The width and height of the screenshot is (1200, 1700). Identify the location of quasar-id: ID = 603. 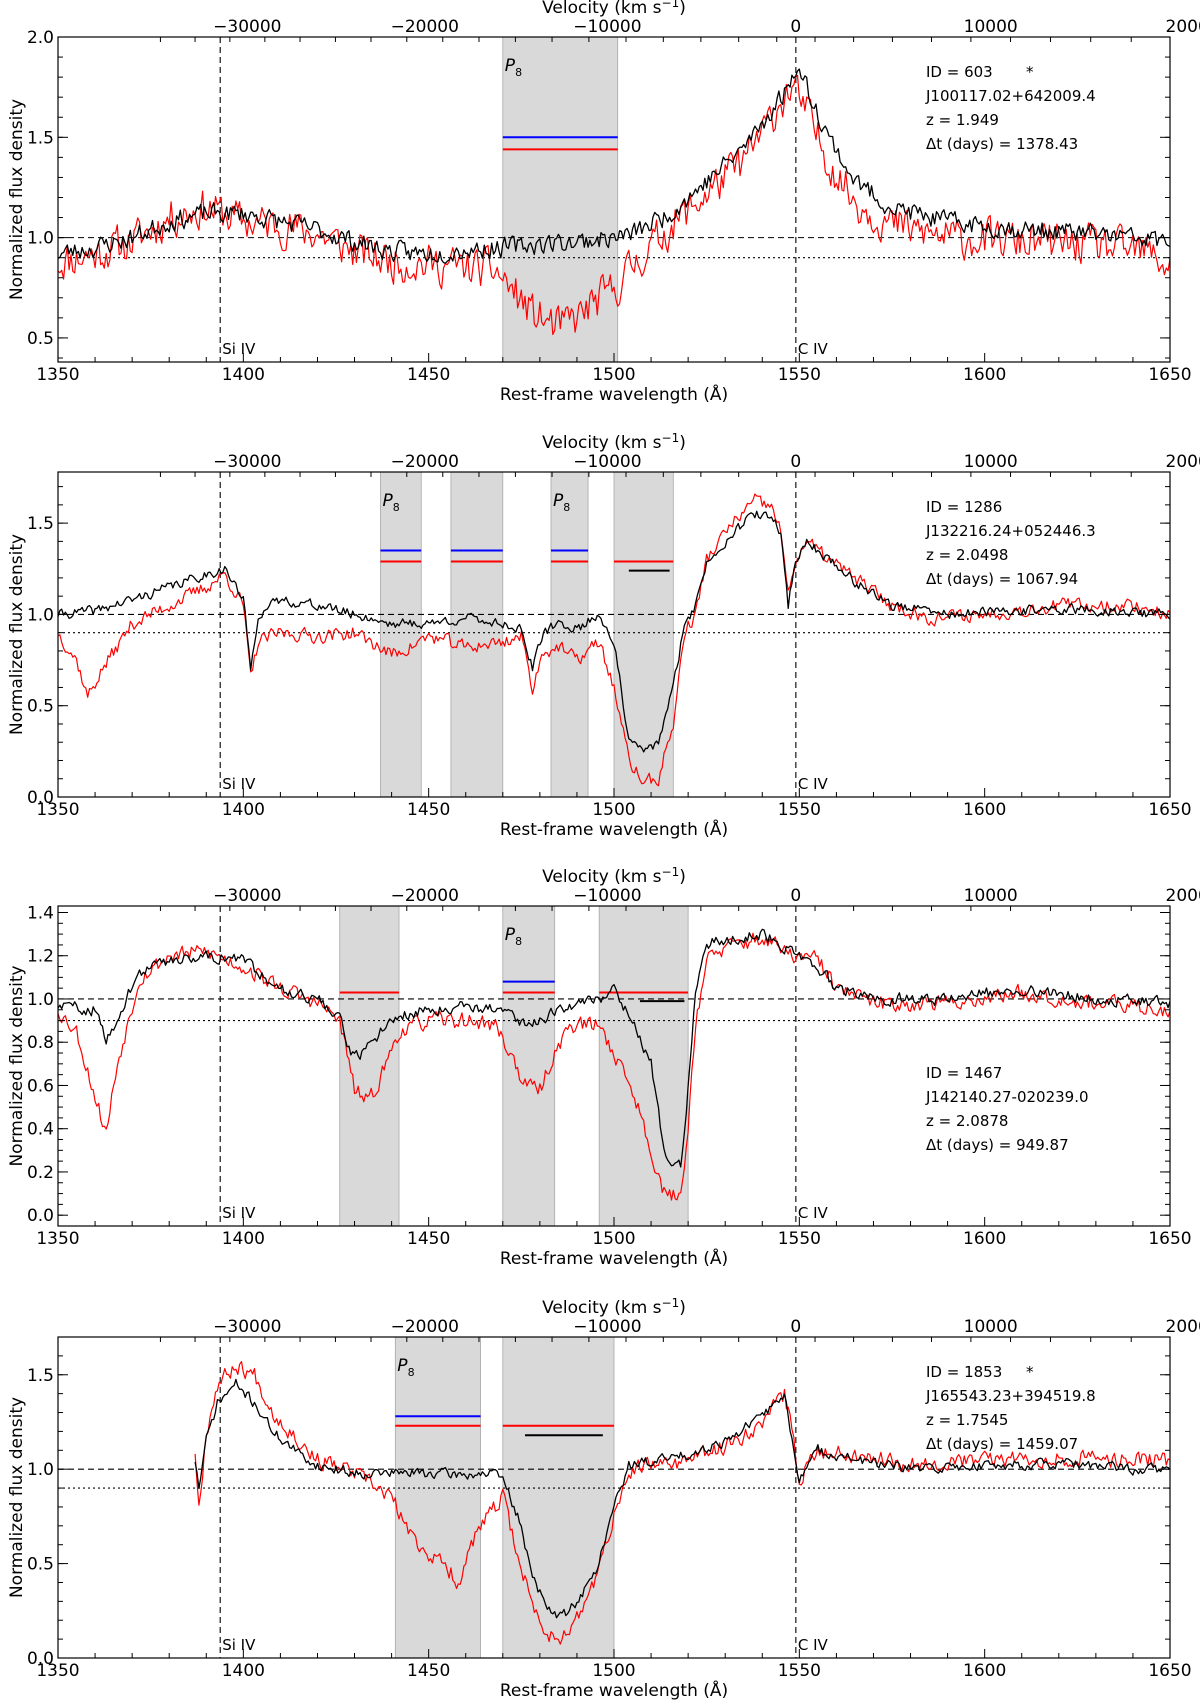
(959, 72).